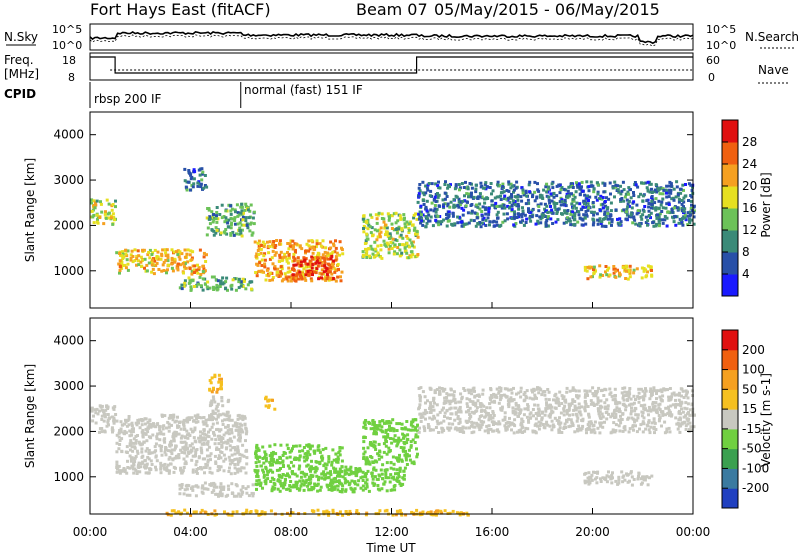 Image resolution: width=800 pixels, height=554 pixels. What do you see at coordinates (69, 60) in the screenshot?
I see `freq-tick-high: 18` at bounding box center [69, 60].